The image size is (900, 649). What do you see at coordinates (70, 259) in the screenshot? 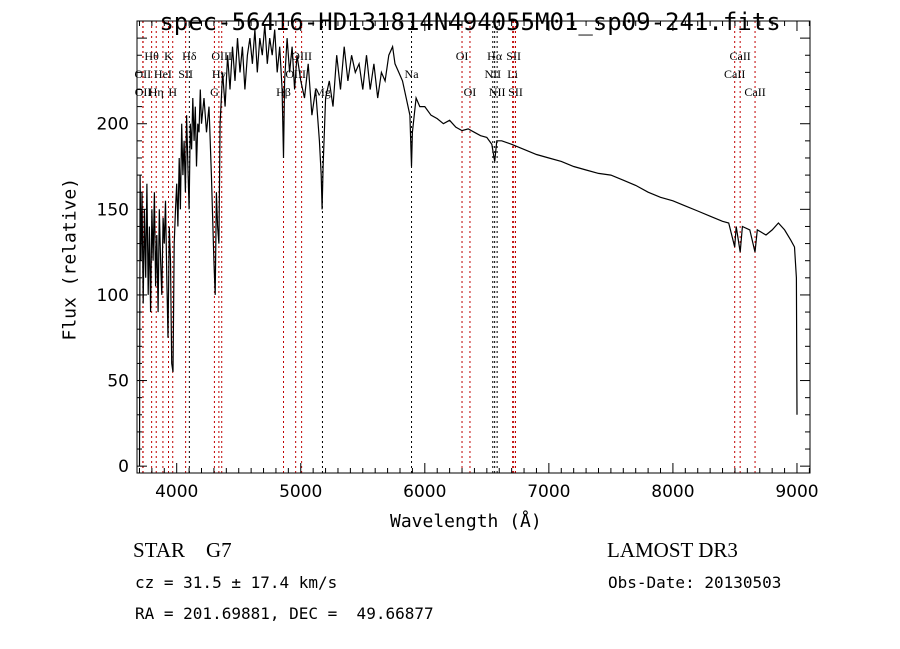
I see `y-axis-label: Flux (relative)` at bounding box center [70, 259].